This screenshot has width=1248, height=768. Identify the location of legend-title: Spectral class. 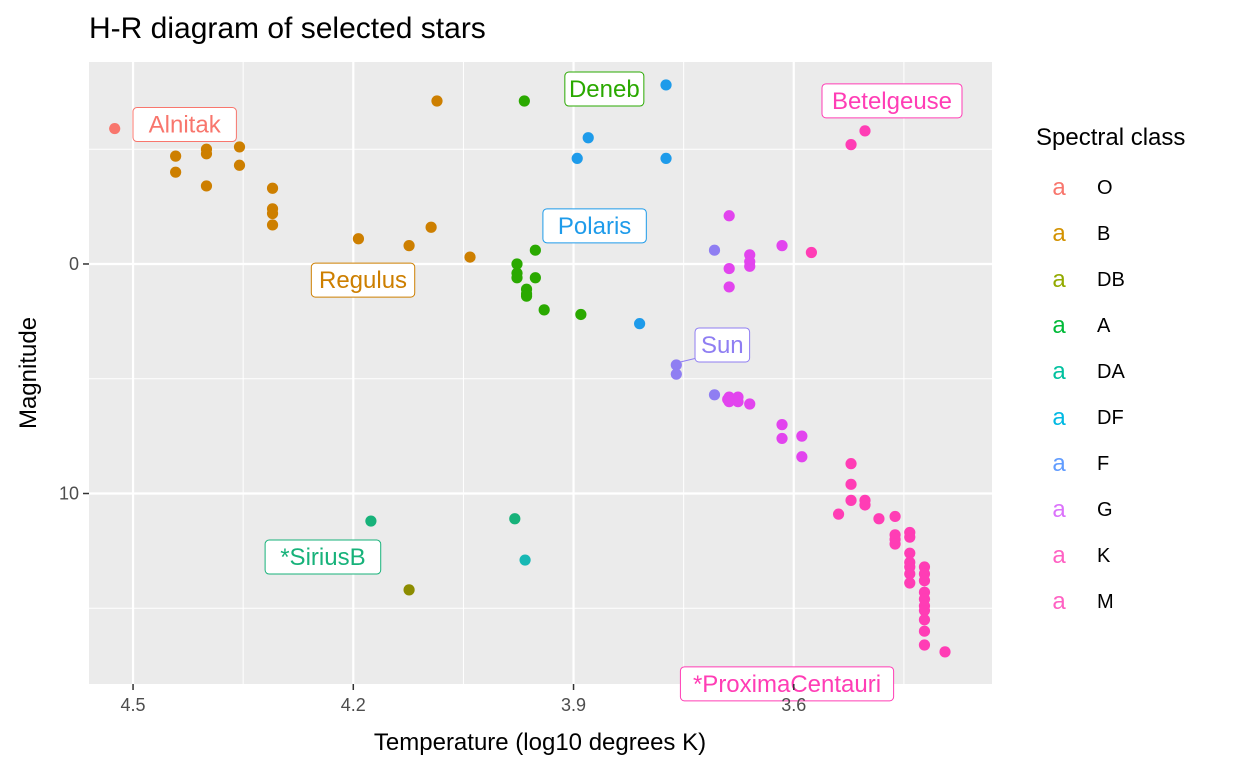
(1110, 137).